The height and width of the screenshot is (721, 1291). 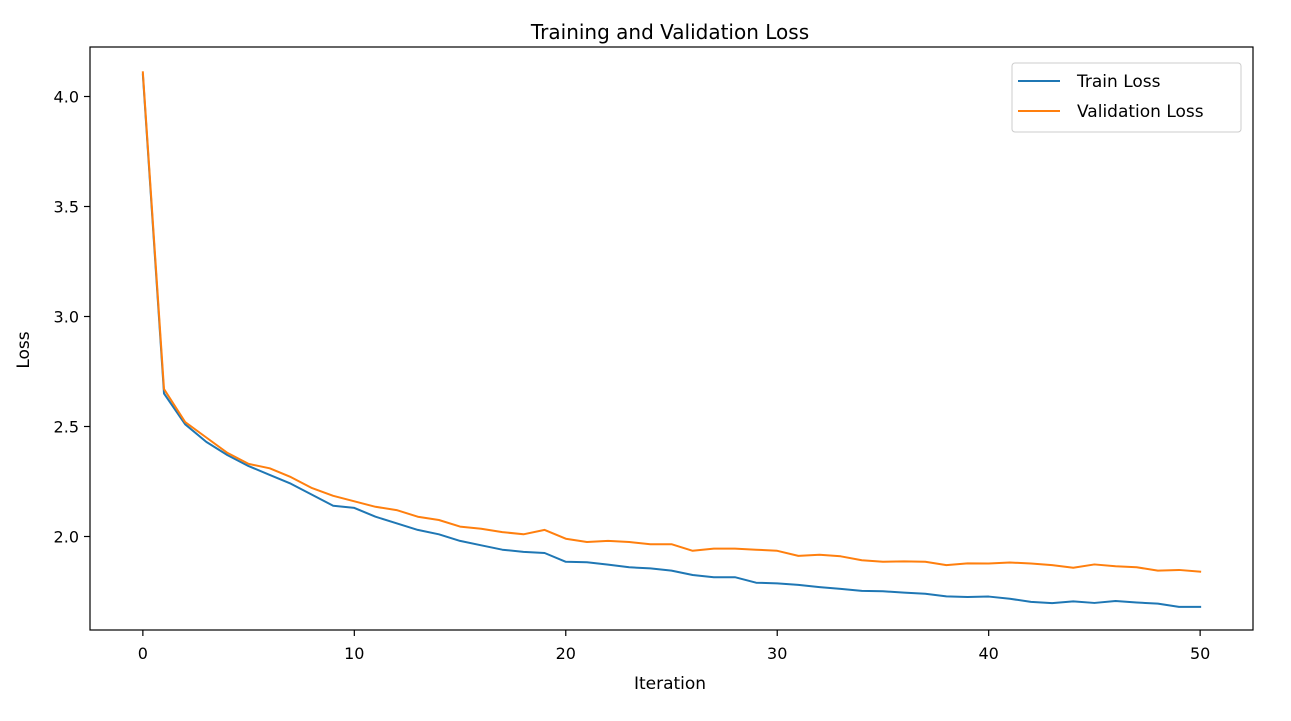 What do you see at coordinates (670, 684) in the screenshot?
I see `x-axis-label: Iteration` at bounding box center [670, 684].